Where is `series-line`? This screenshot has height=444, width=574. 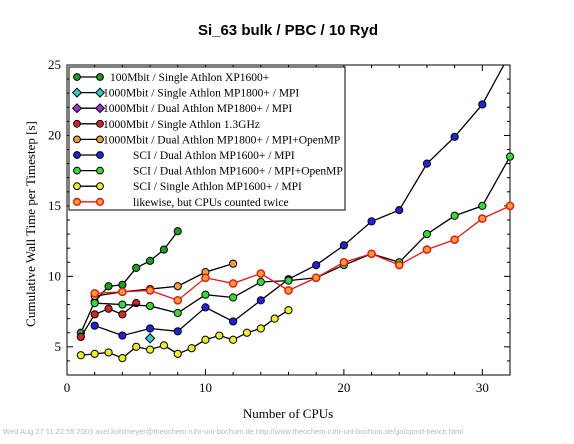
series-line is located at coordinates (184, 334).